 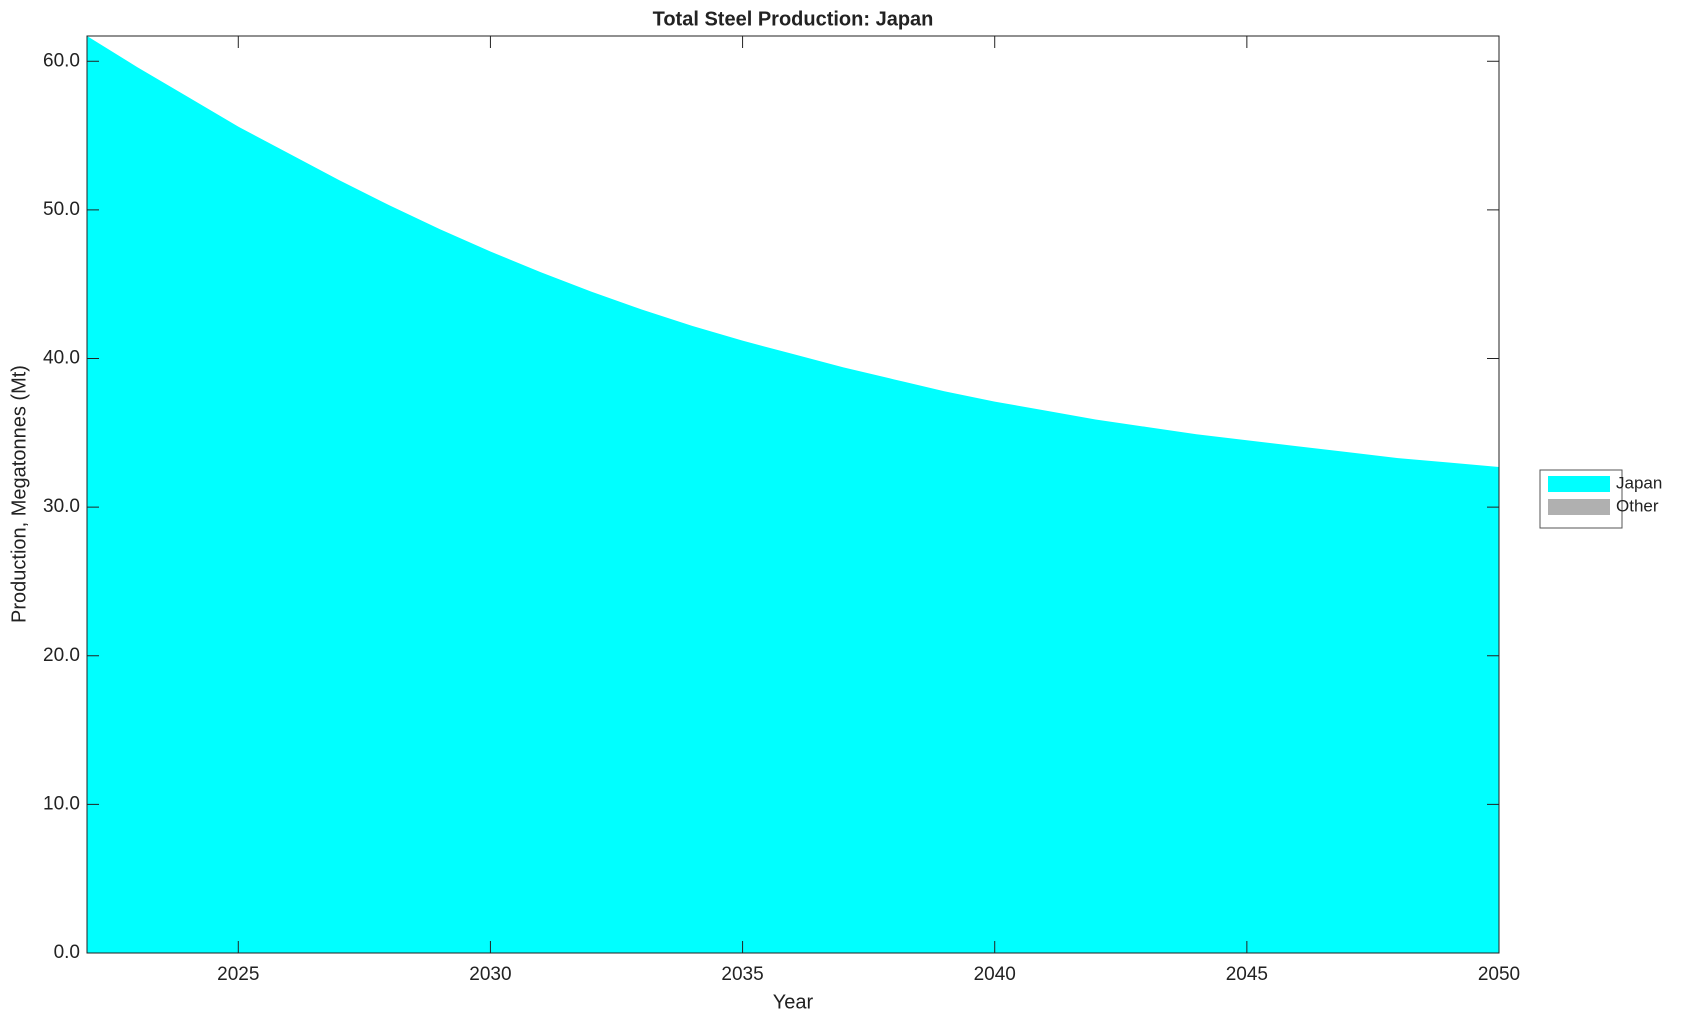 What do you see at coordinates (490, 974) in the screenshot?
I see `x-tick-label: 2030` at bounding box center [490, 974].